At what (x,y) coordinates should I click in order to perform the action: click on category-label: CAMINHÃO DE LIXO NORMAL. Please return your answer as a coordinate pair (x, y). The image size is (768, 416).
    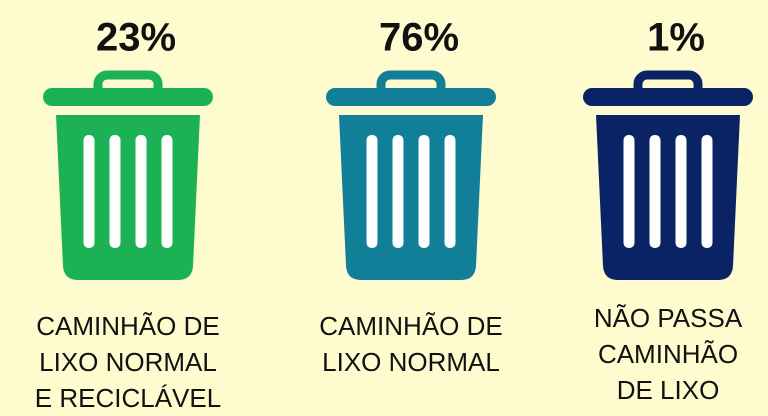
    Looking at the image, I should click on (411, 344).